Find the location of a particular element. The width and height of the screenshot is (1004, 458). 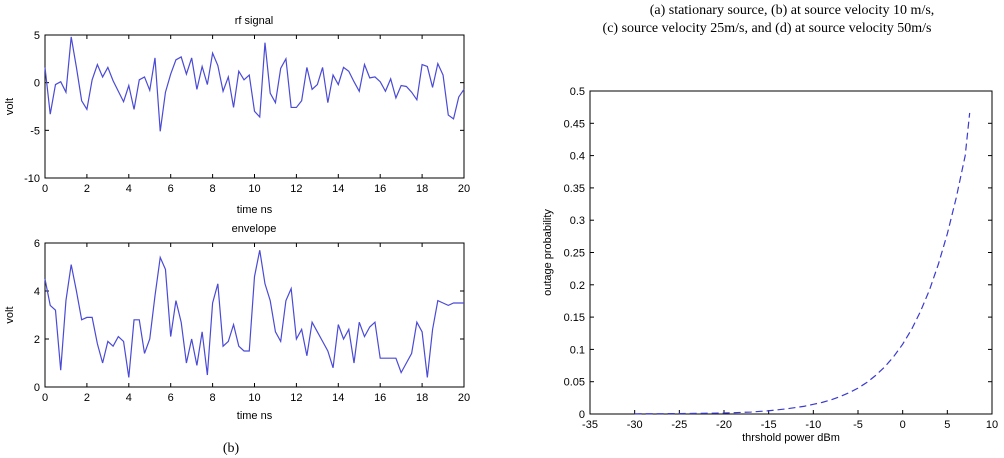

rf-signal-axes-frame is located at coordinates (254, 106).